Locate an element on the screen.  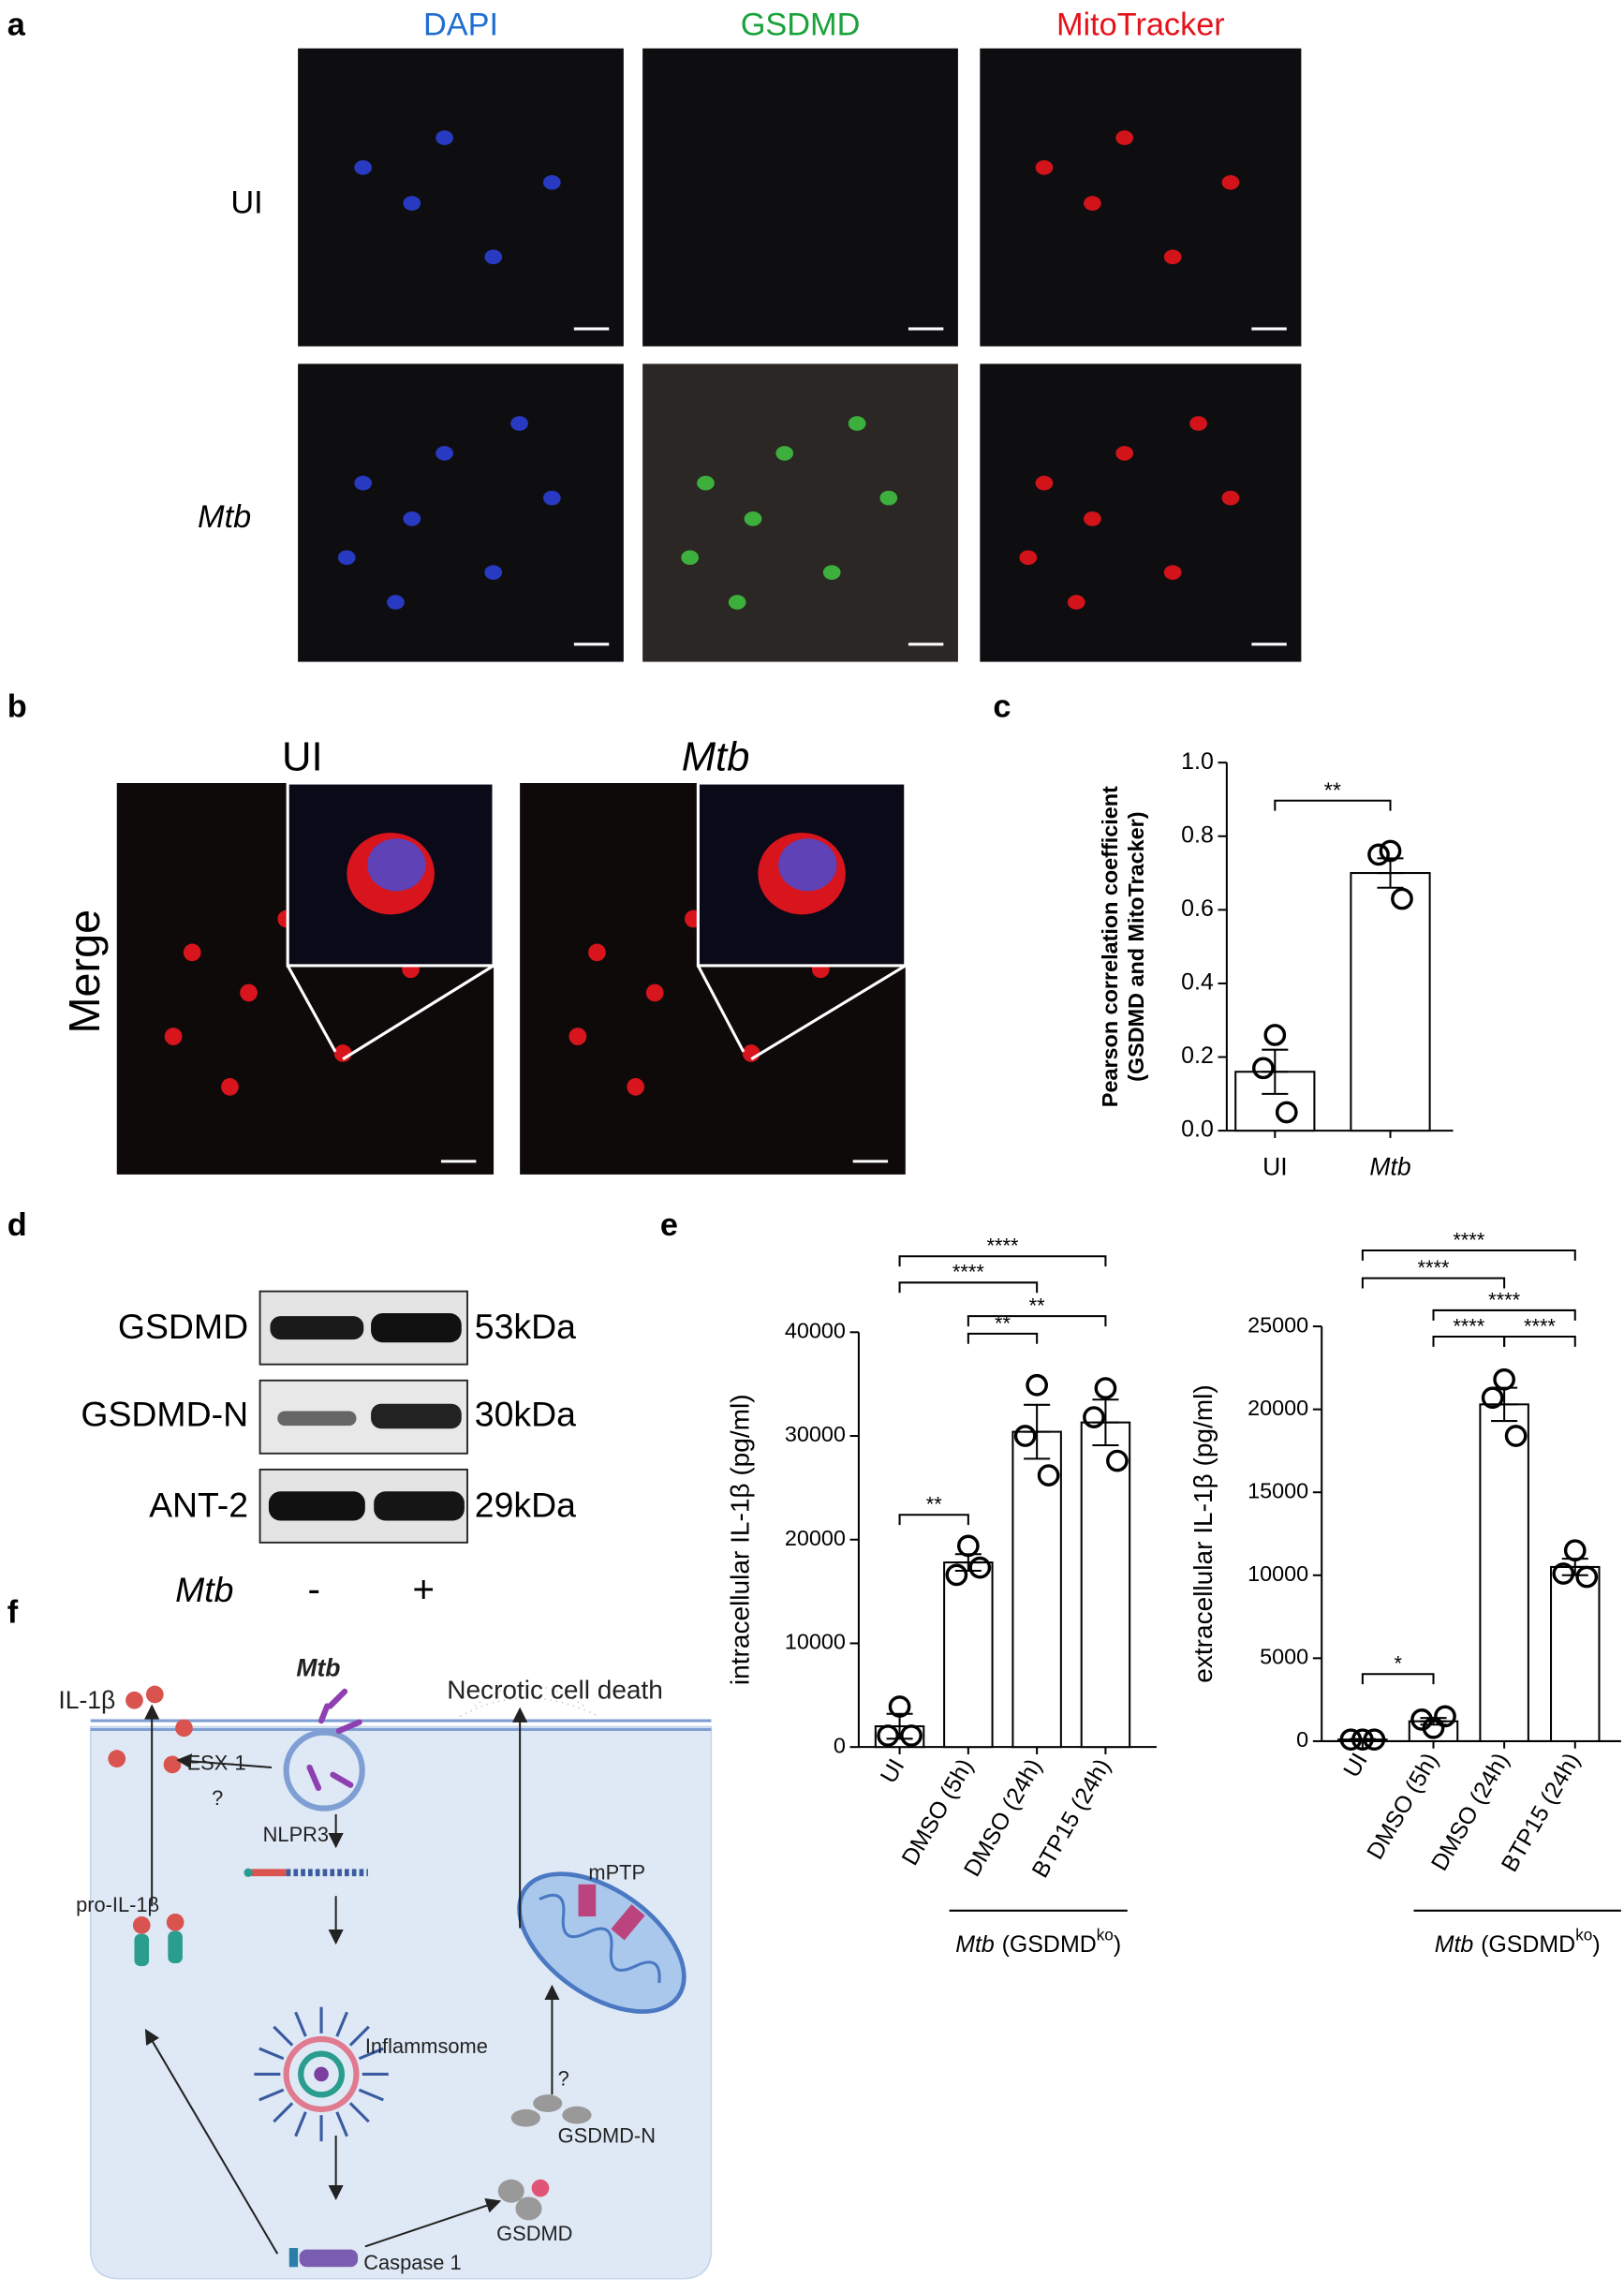
column-title: UI is located at coordinates (302, 757).